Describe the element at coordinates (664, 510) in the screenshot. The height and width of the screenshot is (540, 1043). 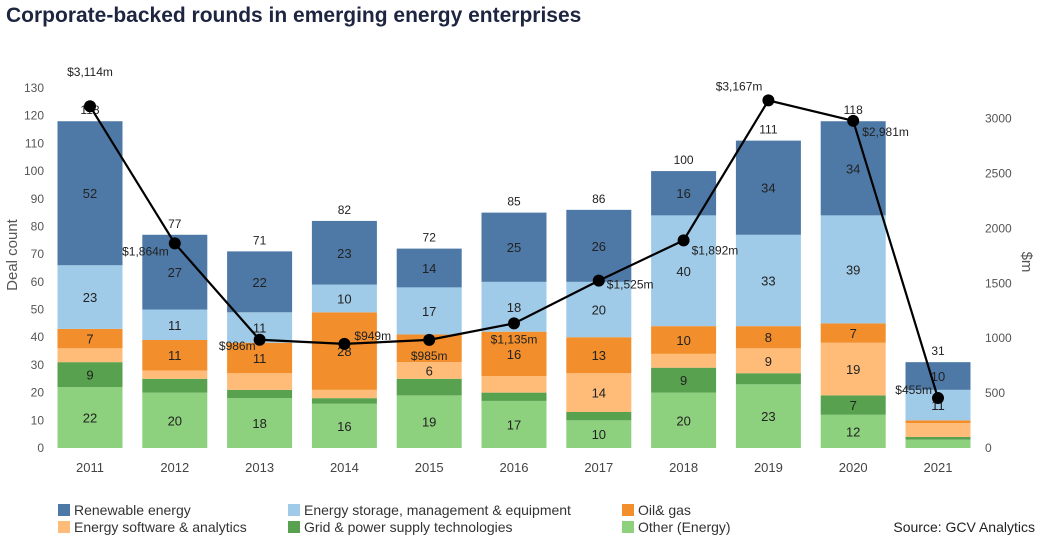
I see `legend-label: Oil& gas` at that location.